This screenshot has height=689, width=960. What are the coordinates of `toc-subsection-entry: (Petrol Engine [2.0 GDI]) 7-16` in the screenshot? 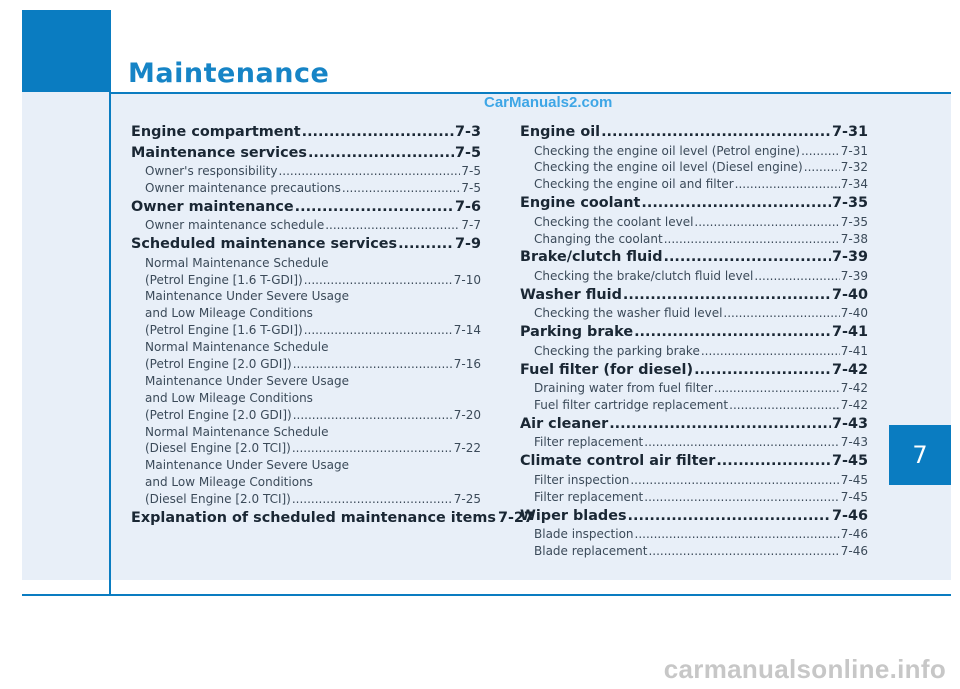 It's located at (306, 364).